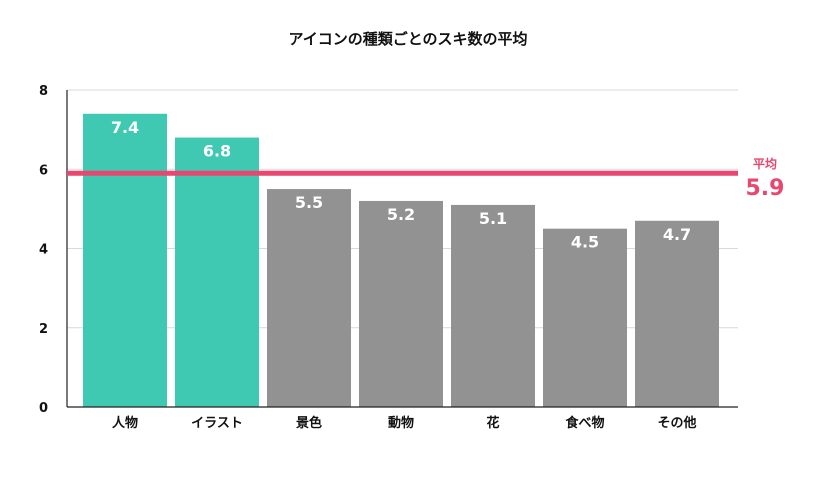 This screenshot has height=489, width=816. What do you see at coordinates (407, 39) in the screenshot?
I see `chart-title: アイコンの種類ごとのスキ数の平均` at bounding box center [407, 39].